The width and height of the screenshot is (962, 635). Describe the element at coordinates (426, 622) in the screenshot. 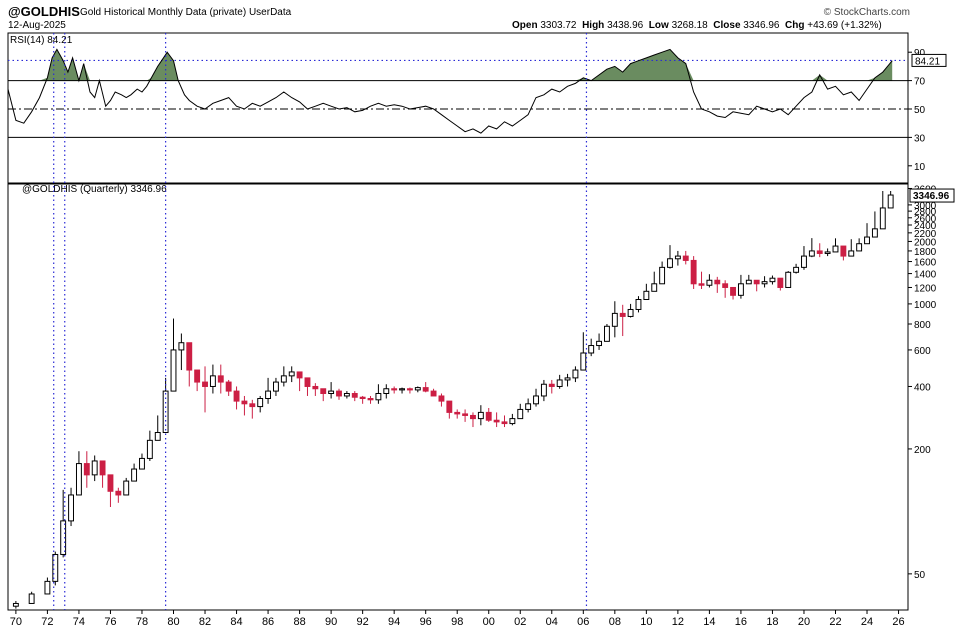

I see `x-tick-label: 96` at that location.